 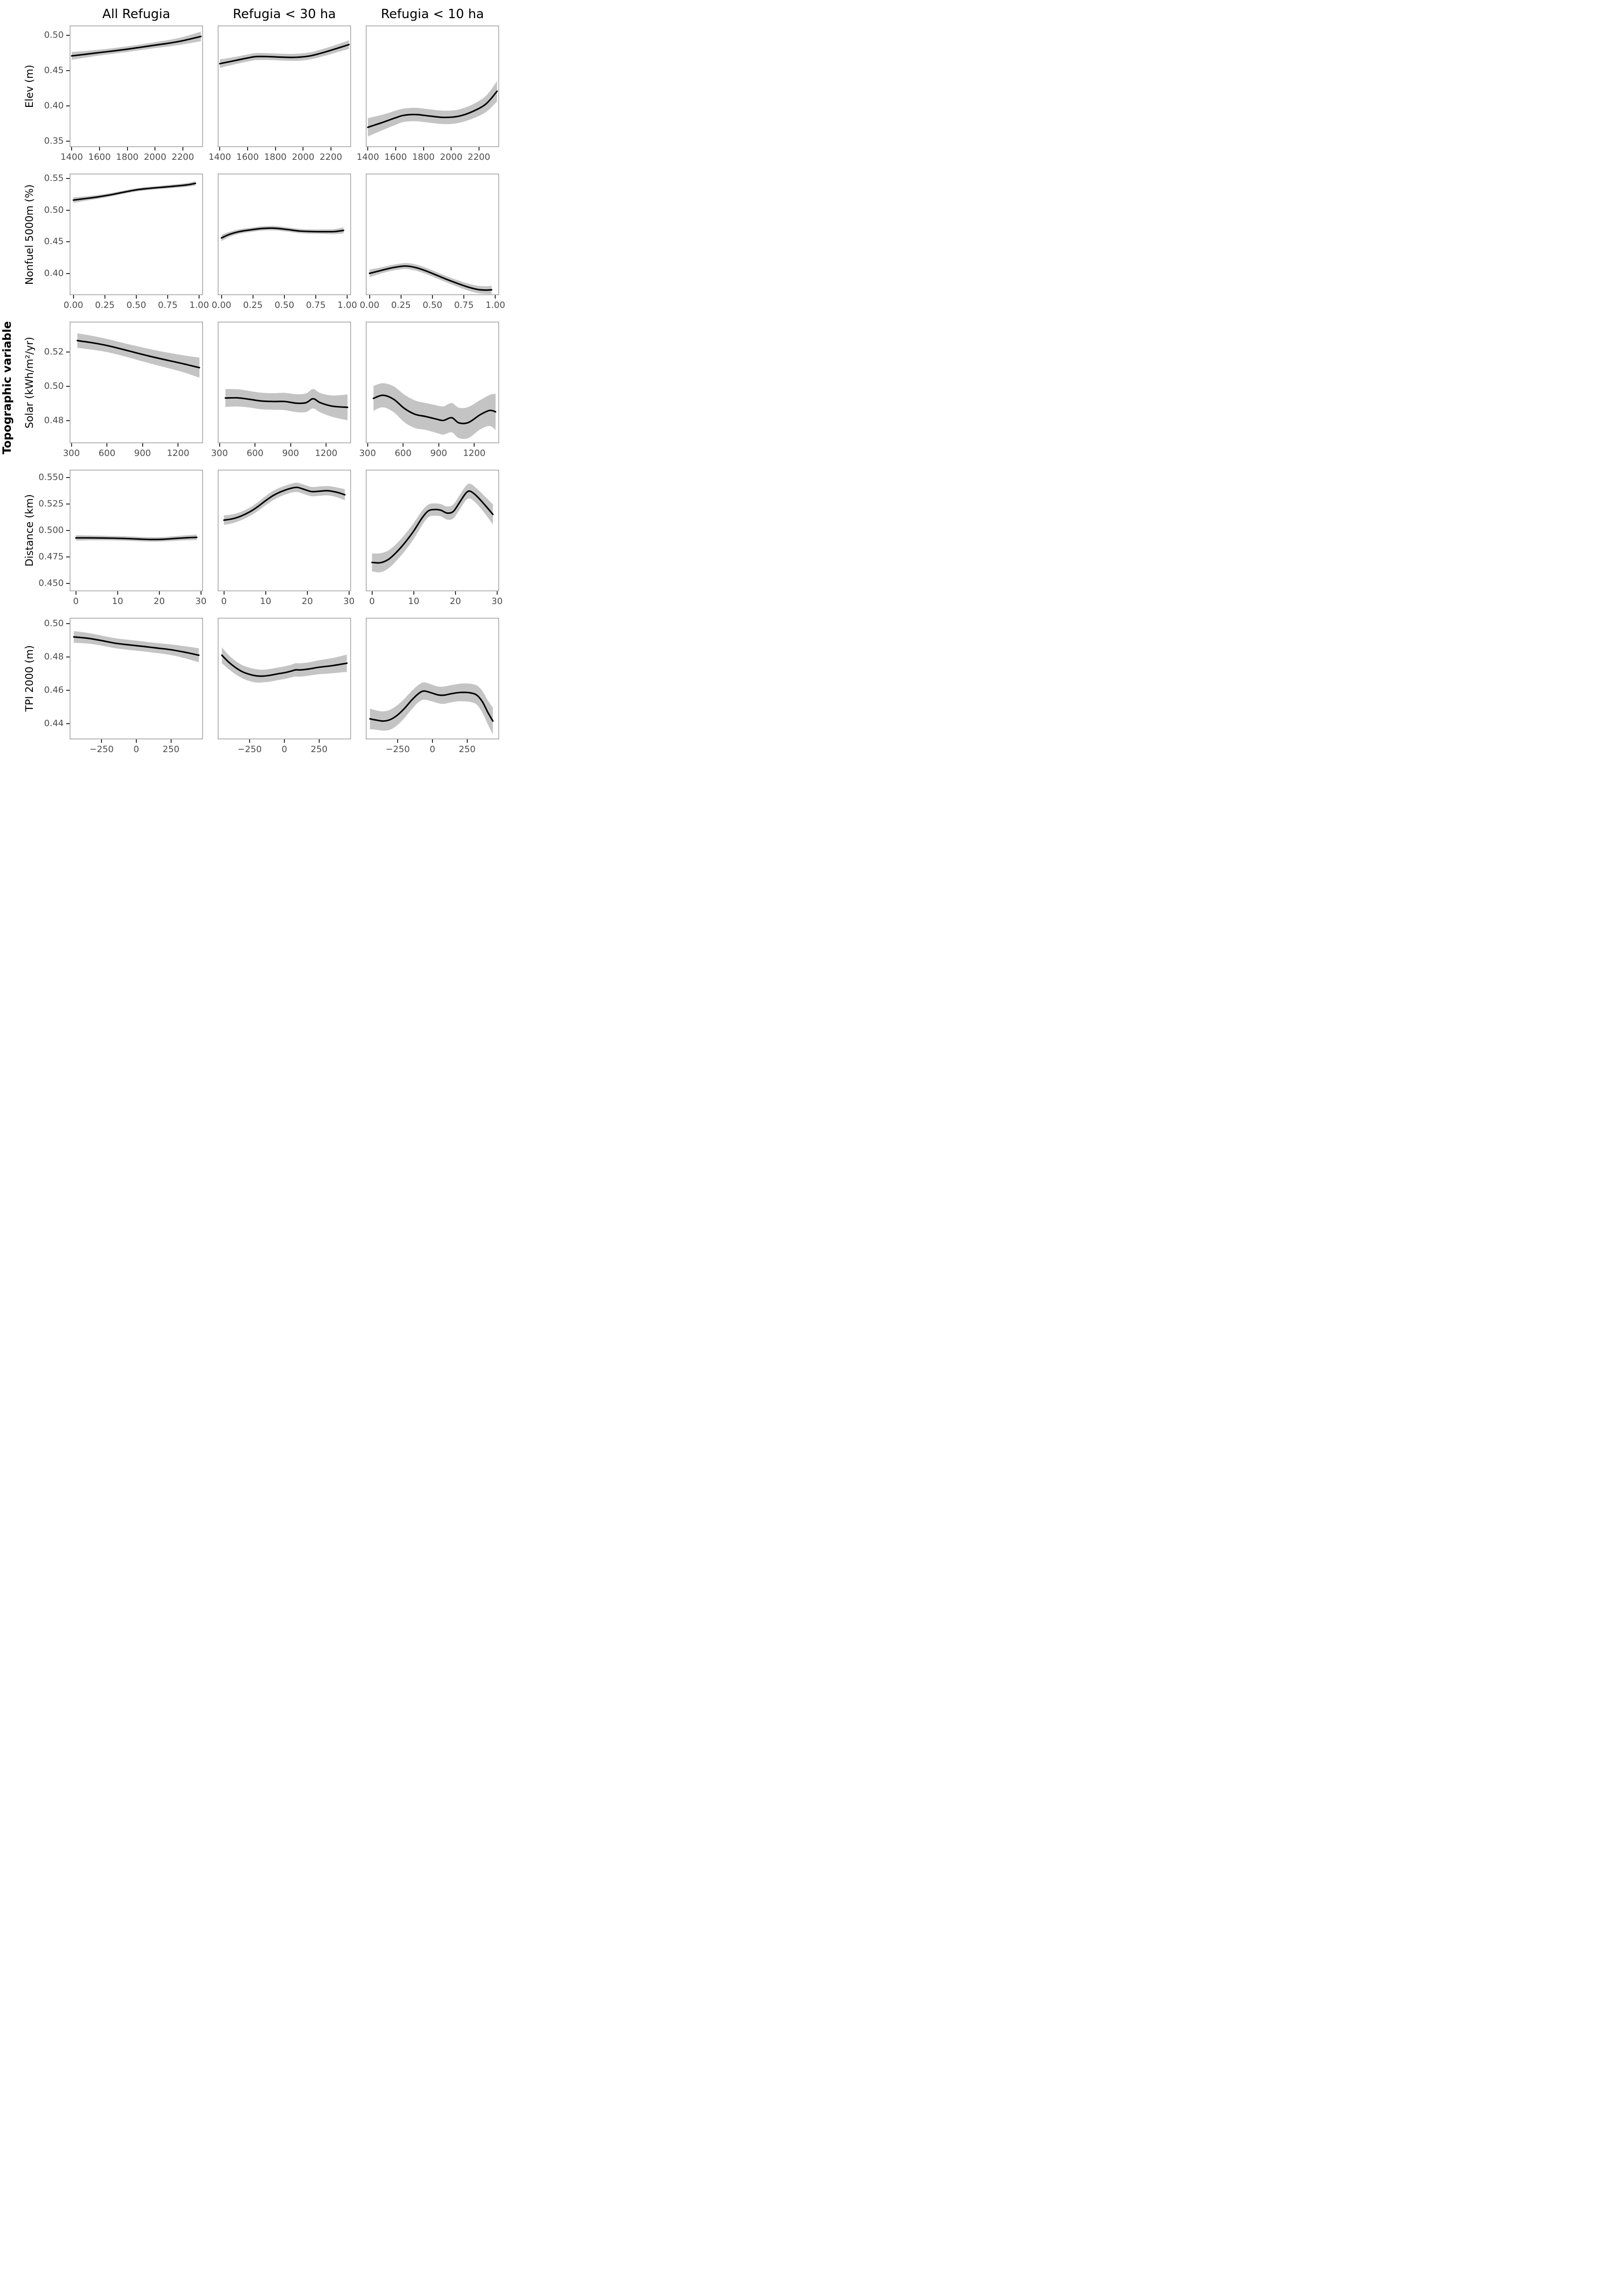 I want to click on x-tick-label: 1800, so click(x=127, y=157).